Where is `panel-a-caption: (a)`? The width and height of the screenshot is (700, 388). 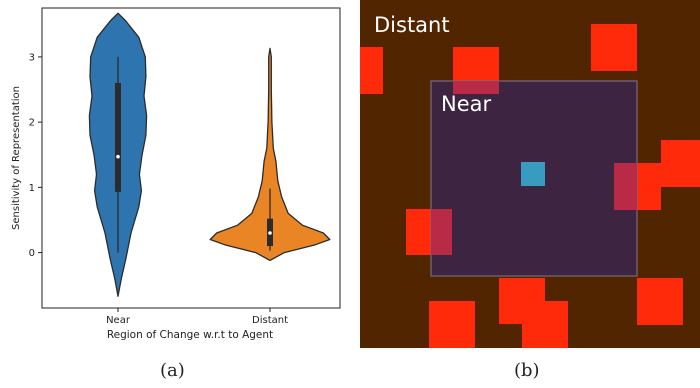
panel-a-caption: (a) is located at coordinates (172, 370).